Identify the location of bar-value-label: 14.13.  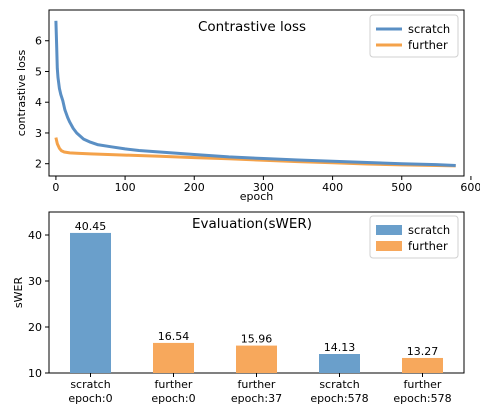
(340, 347).